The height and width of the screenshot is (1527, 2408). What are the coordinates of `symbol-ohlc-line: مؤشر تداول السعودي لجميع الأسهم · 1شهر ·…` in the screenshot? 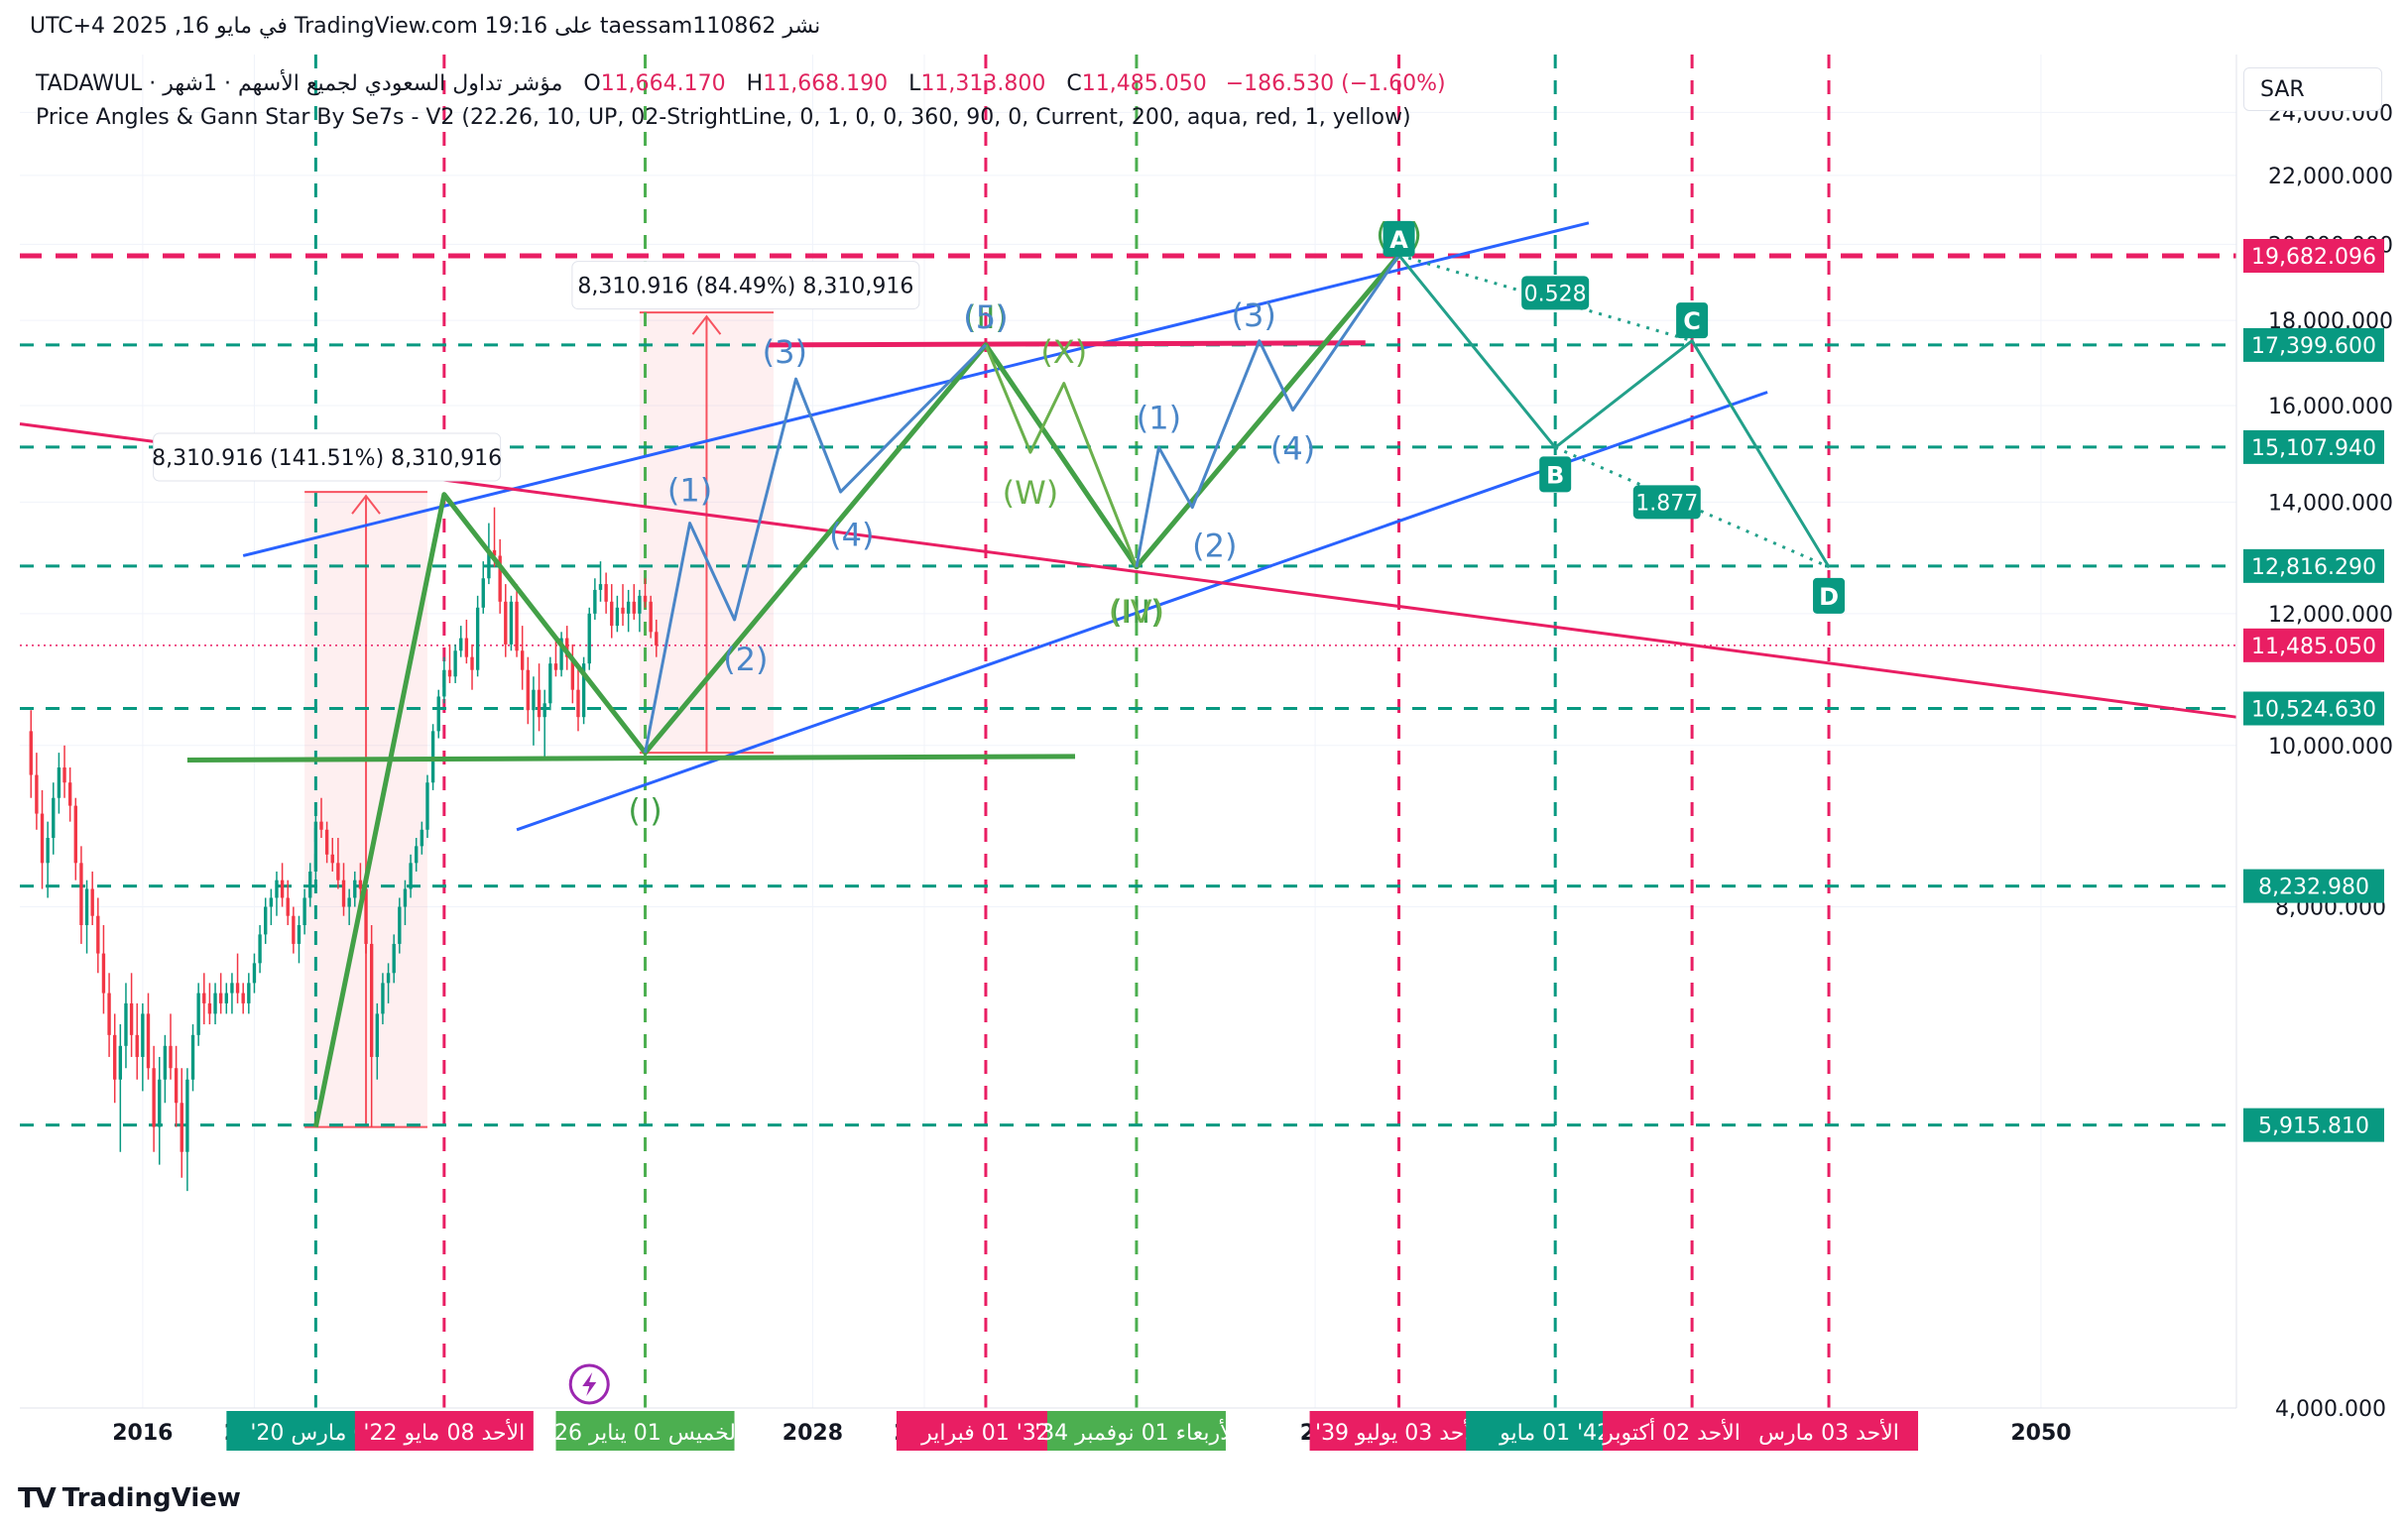 It's located at (741, 83).